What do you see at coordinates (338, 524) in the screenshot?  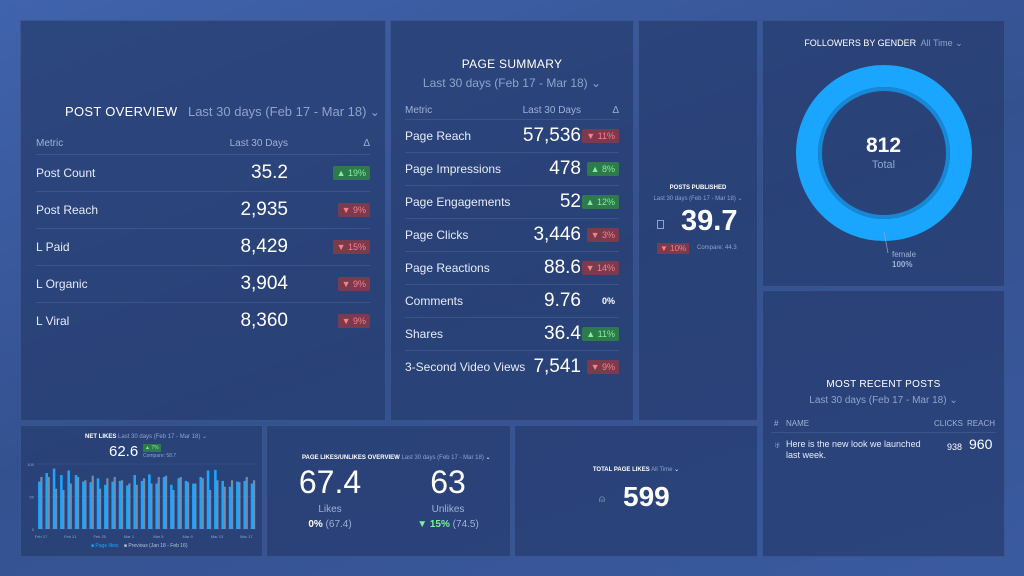 I see `likes-prev: (67.4)` at bounding box center [338, 524].